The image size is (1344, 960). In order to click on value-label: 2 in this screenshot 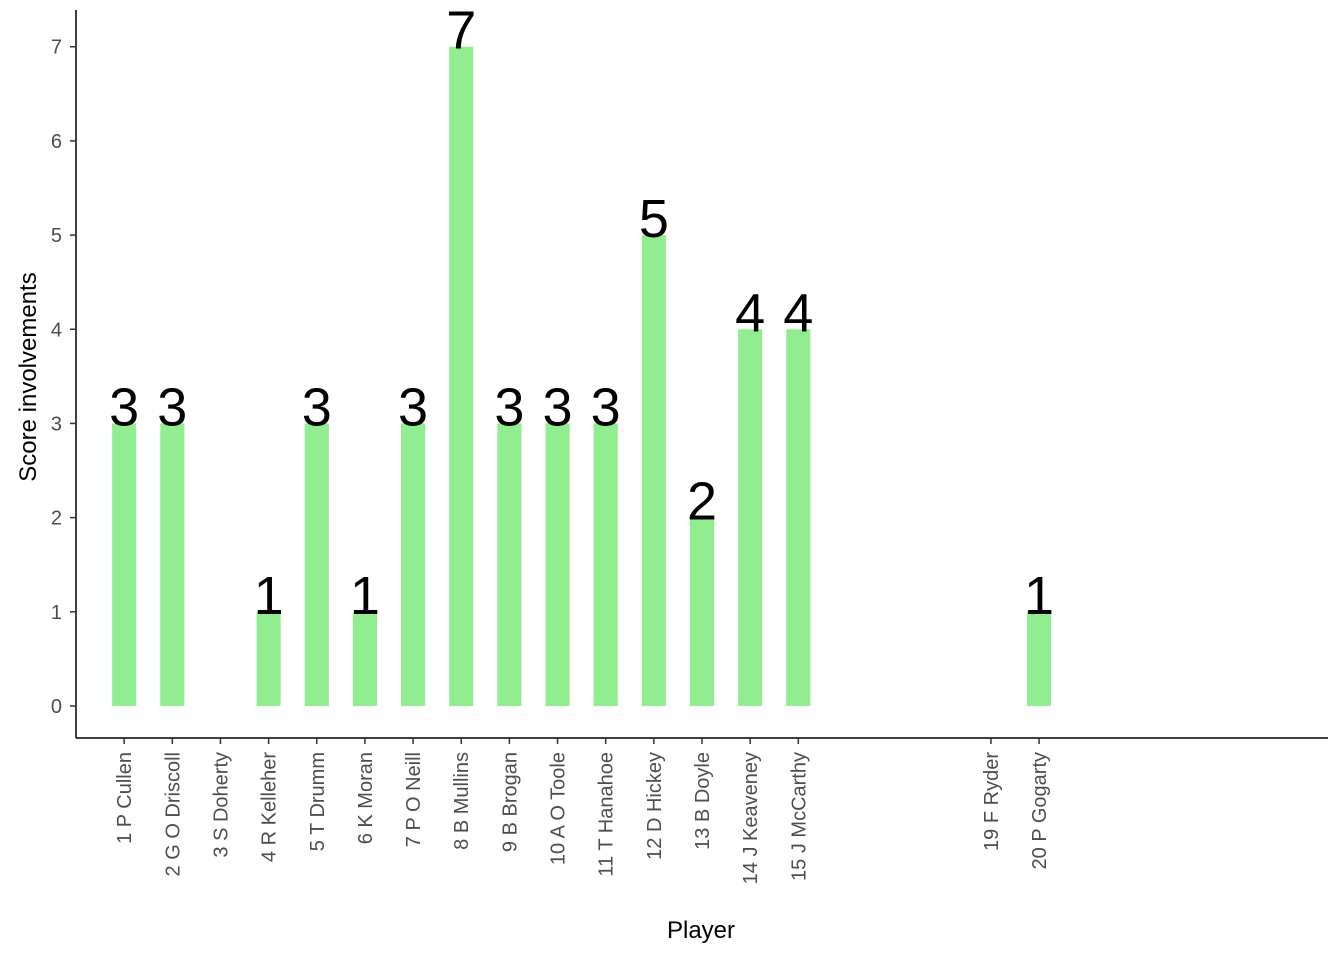, I will do `click(702, 502)`.